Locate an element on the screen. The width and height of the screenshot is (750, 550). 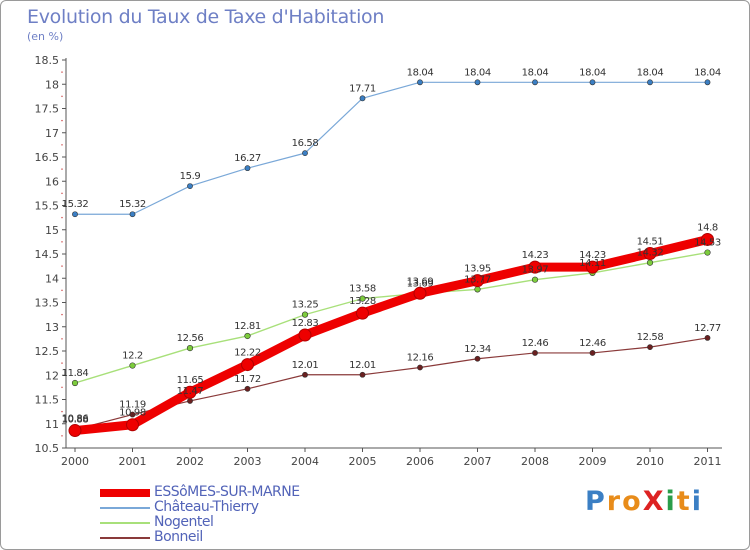
y-tick-label: 17.5 is located at coordinates (47, 109).